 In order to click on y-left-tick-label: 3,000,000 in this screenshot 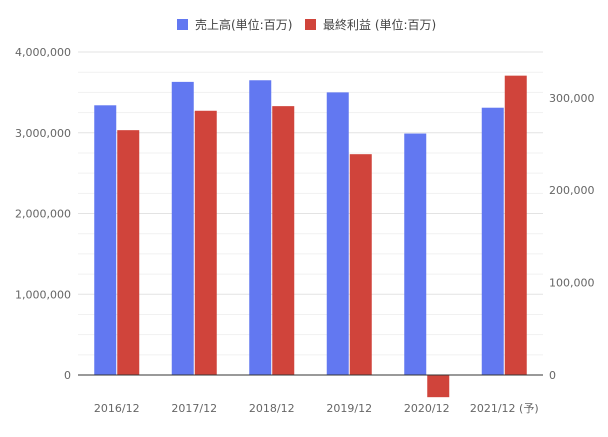, I will do `click(43, 133)`.